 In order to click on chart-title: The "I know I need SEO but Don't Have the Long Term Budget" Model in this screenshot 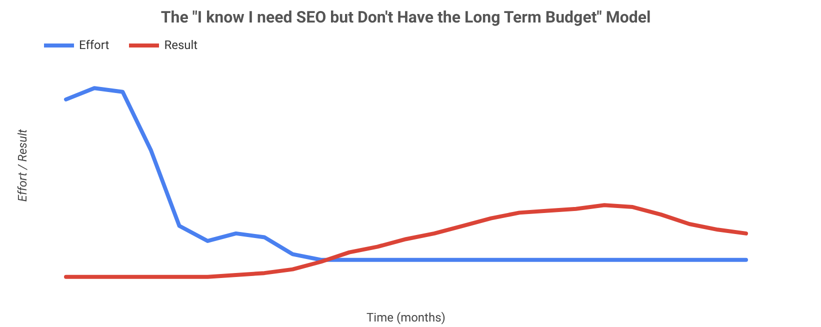, I will do `click(405, 17)`.